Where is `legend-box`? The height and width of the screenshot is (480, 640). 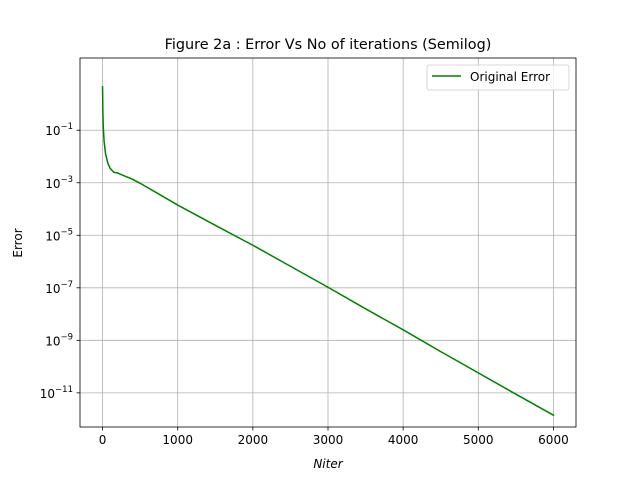 legend-box is located at coordinates (498, 77).